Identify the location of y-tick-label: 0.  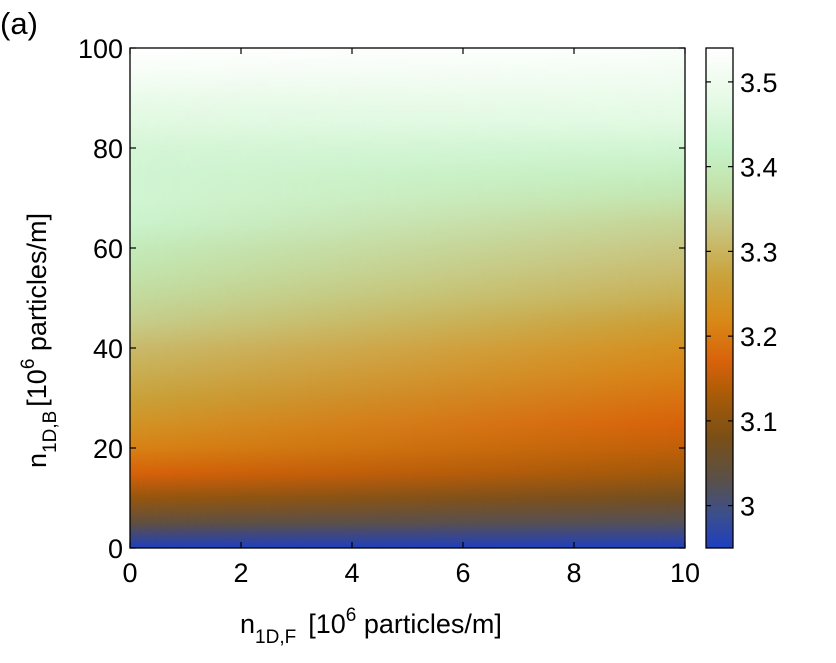
(115, 549).